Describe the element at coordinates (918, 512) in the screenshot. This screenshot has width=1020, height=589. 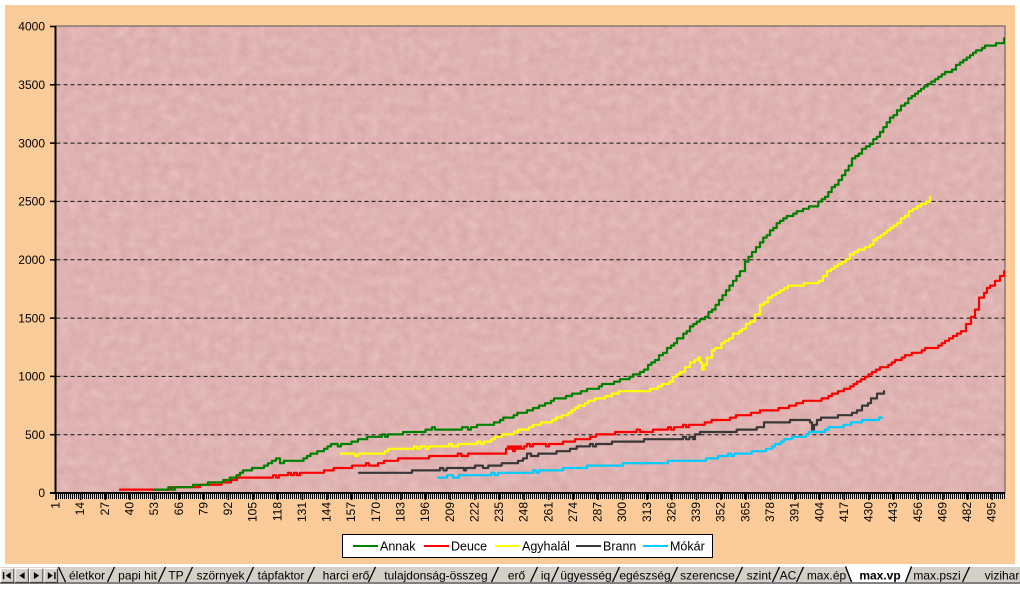
I see `svg-text: 456` at that location.